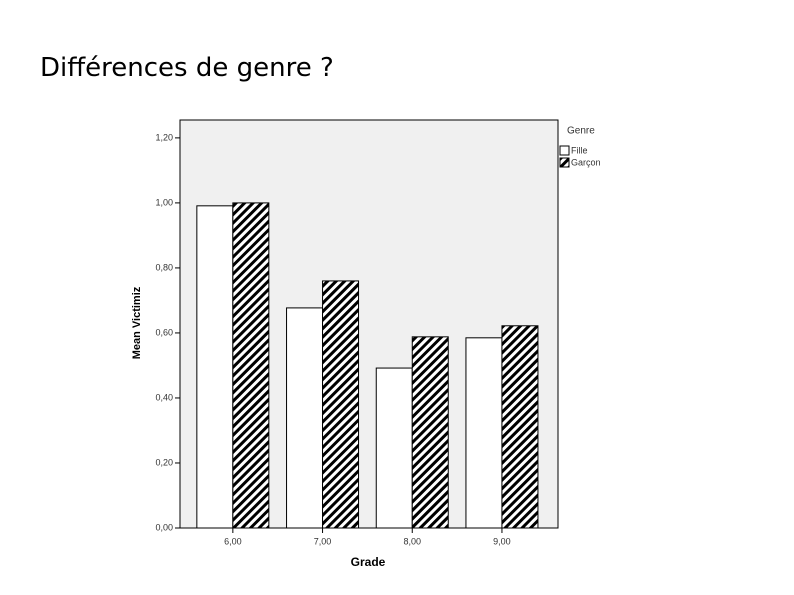  I want to click on x-axis-label: Grade, so click(368, 562).